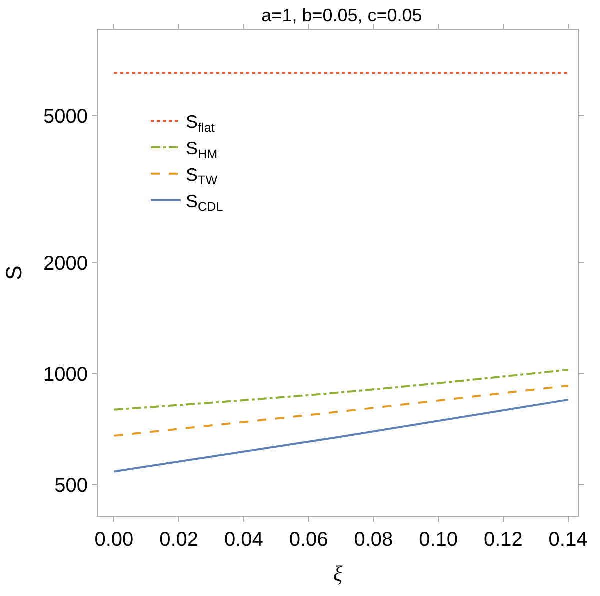 The height and width of the screenshot is (596, 600). Describe the element at coordinates (244, 540) in the screenshot. I see `x-tick-label: 0.04` at that location.